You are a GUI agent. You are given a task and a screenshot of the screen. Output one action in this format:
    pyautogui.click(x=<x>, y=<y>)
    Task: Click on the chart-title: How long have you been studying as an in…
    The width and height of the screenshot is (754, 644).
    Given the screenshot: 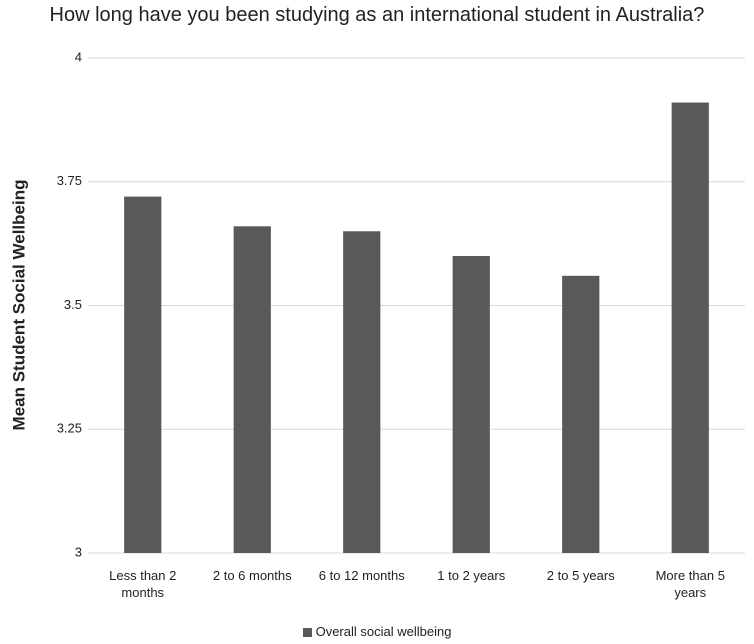 What is the action you would take?
    pyautogui.click(x=377, y=15)
    